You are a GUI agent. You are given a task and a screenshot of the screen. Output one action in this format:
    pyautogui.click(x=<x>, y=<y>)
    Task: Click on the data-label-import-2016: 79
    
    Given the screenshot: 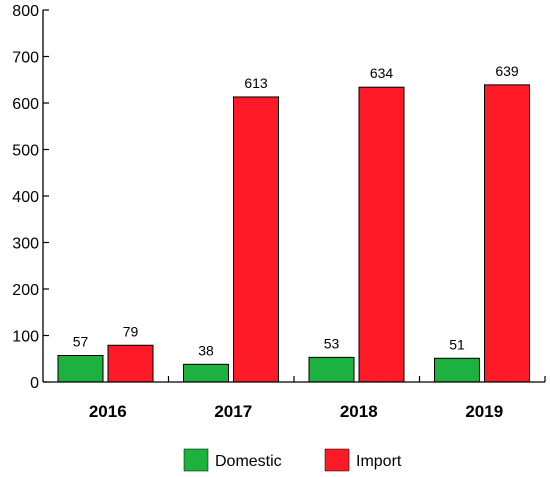 What is the action you would take?
    pyautogui.click(x=131, y=331)
    